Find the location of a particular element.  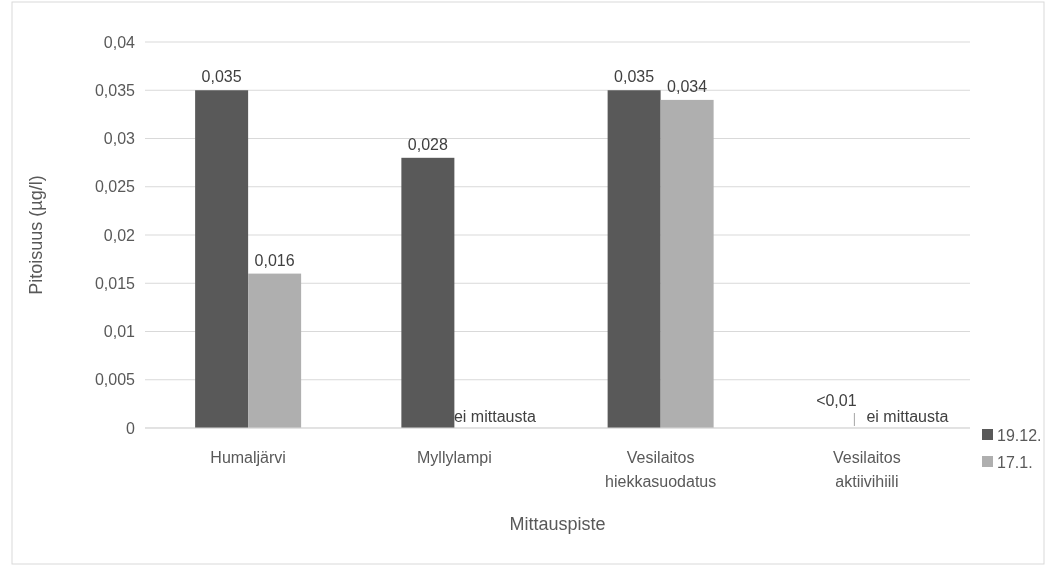

text: <0,01 is located at coordinates (836, 400).